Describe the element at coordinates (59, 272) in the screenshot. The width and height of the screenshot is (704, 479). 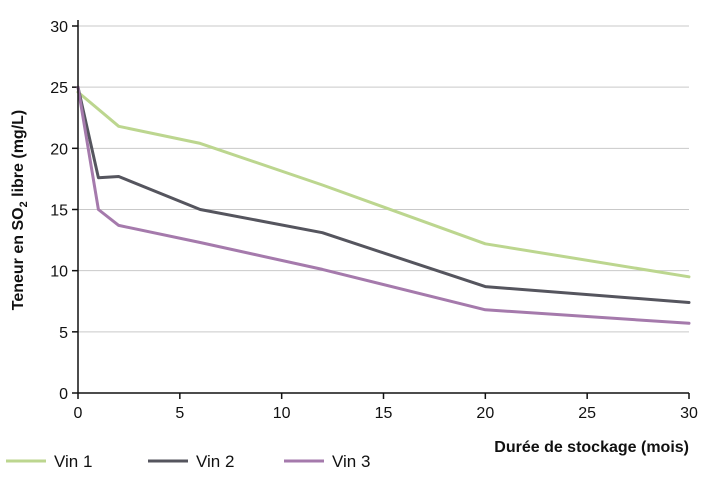
I see `y-tick-label: 10` at that location.